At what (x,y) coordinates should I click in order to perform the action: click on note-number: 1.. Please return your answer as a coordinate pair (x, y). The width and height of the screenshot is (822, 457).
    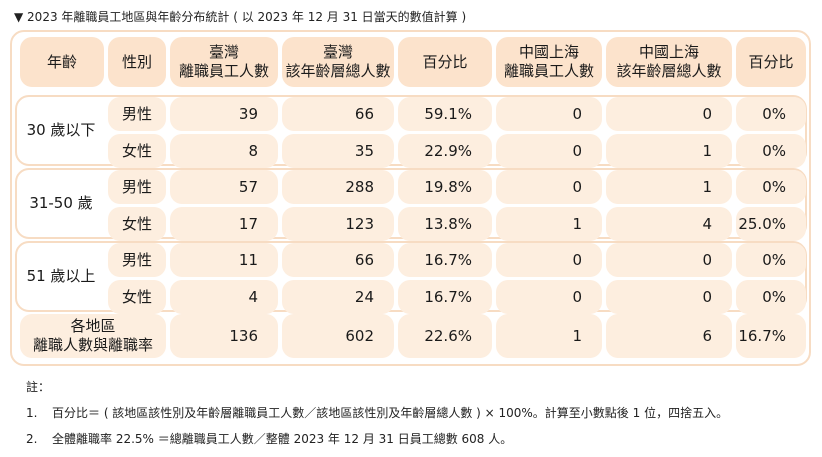
    Looking at the image, I should click on (32, 413).